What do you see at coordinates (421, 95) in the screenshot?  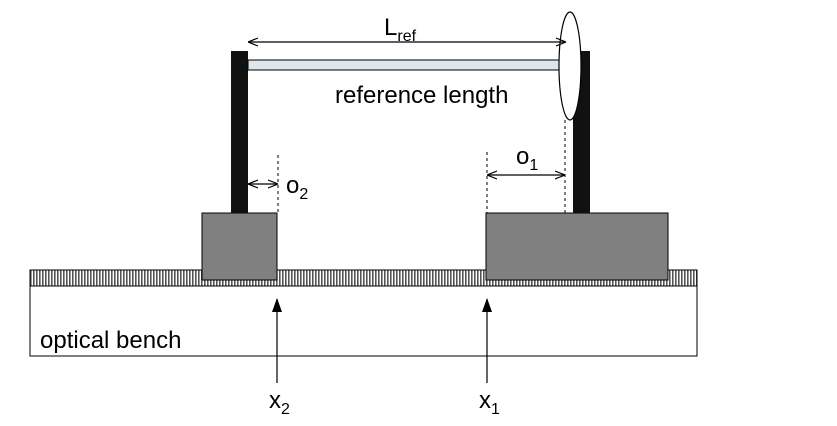 I see `reference-length-label: reference length` at bounding box center [421, 95].